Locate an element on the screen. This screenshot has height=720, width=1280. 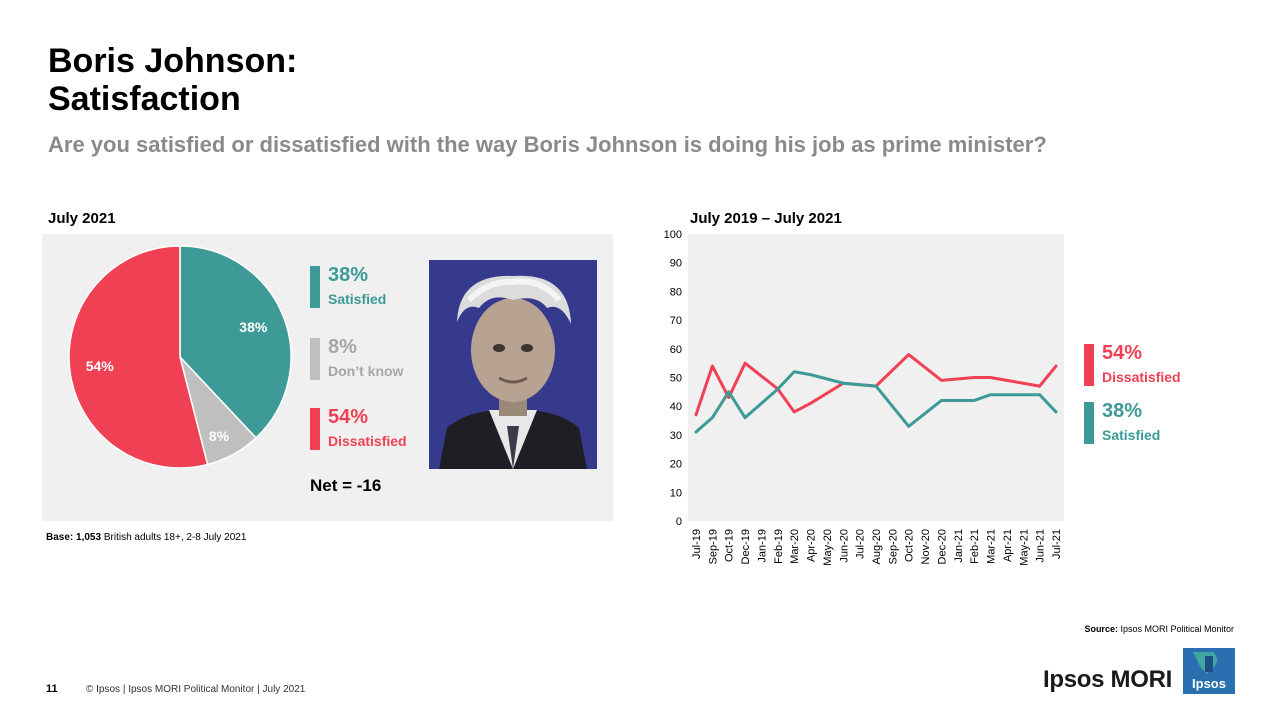
page-number: 11 is located at coordinates (52, 689).